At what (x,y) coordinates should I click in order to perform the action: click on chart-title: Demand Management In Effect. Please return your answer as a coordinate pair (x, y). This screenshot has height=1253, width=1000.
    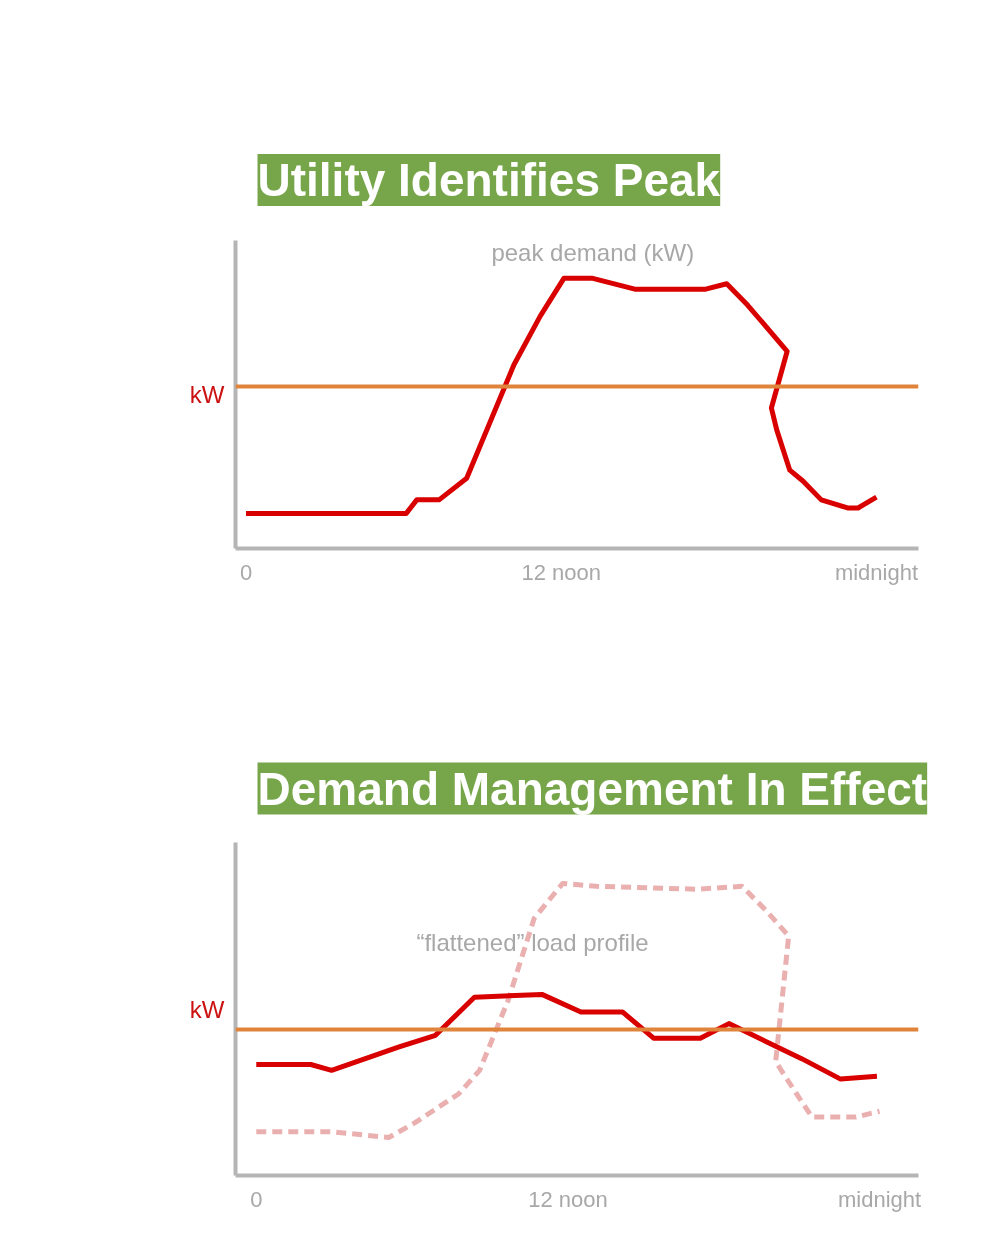
    Looking at the image, I should click on (592, 788).